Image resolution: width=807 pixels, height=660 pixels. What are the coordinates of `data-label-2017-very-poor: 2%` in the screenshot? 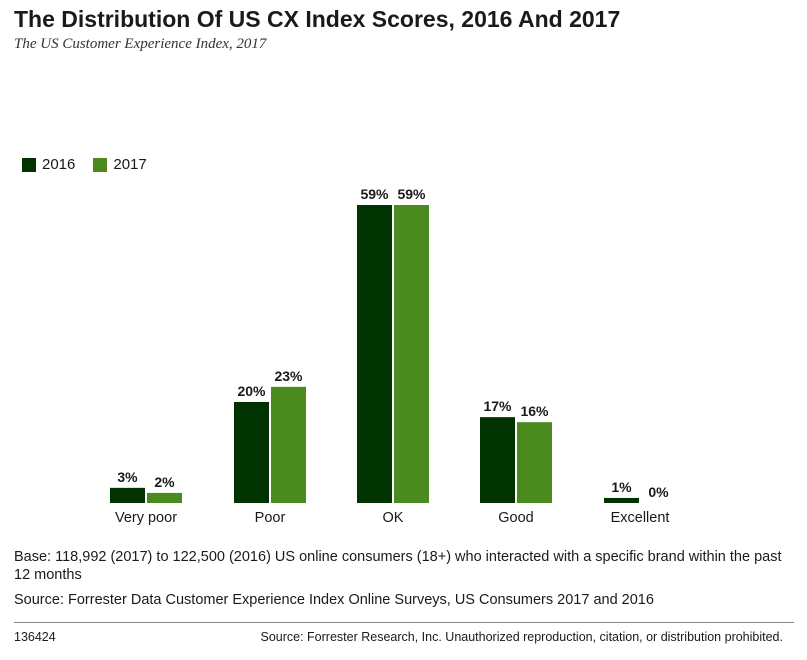 It's located at (164, 482).